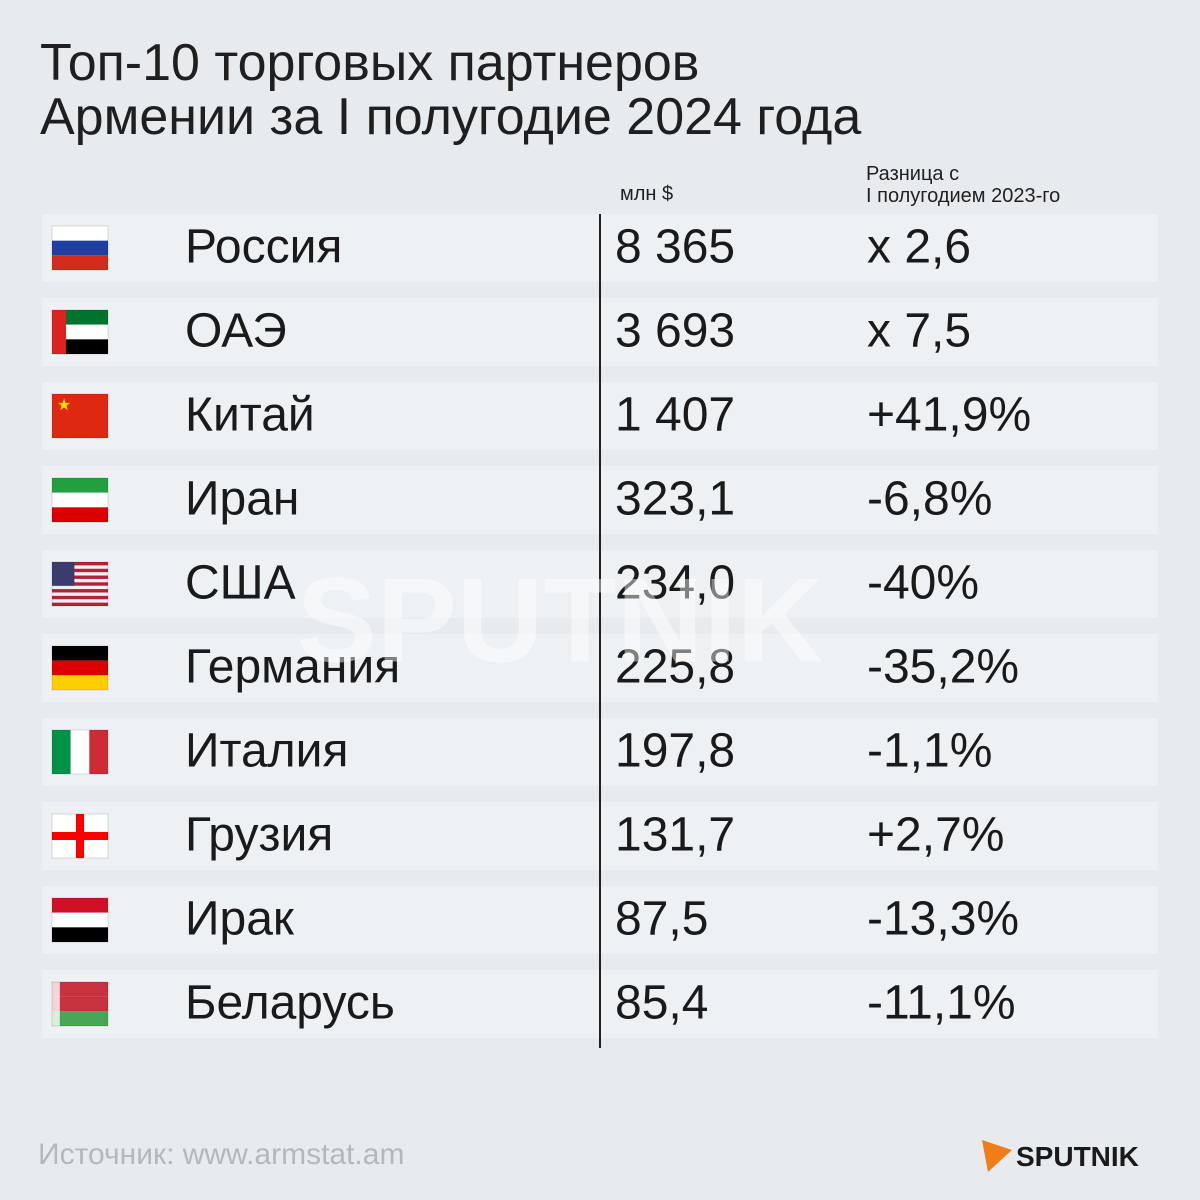 The width and height of the screenshot is (1200, 1200). Describe the element at coordinates (912, 174) in the screenshot. I see `column-header: Разница с` at that location.